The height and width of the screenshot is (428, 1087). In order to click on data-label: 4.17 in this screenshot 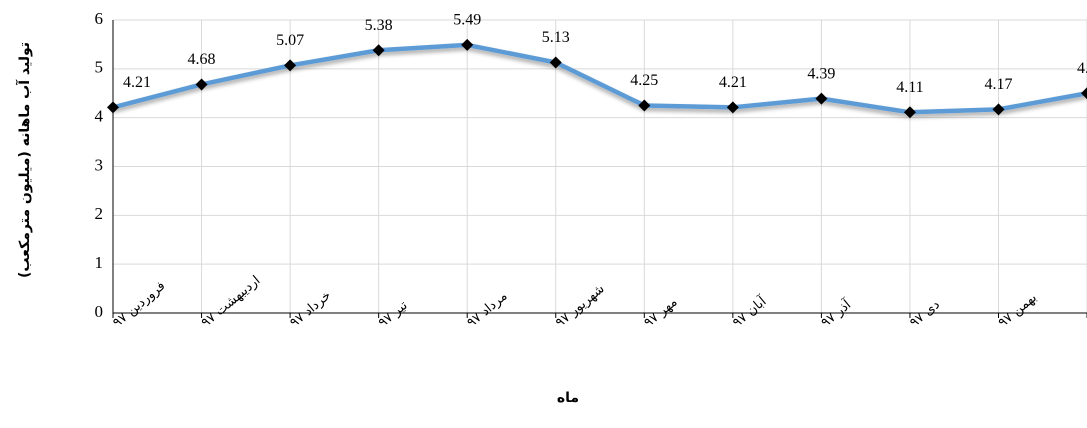, I will do `click(999, 84)`.